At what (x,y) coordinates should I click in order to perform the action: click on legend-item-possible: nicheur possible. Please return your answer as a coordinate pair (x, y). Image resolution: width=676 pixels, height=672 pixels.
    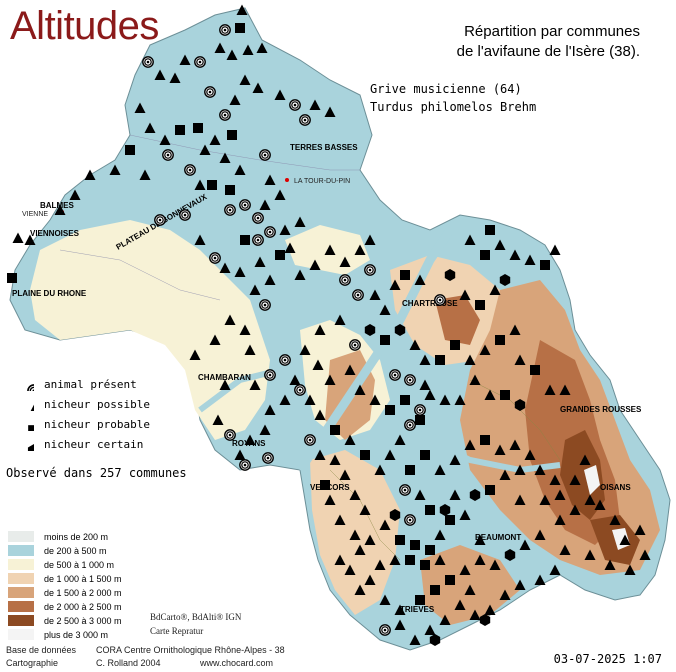
    Looking at the image, I should click on (85, 404).